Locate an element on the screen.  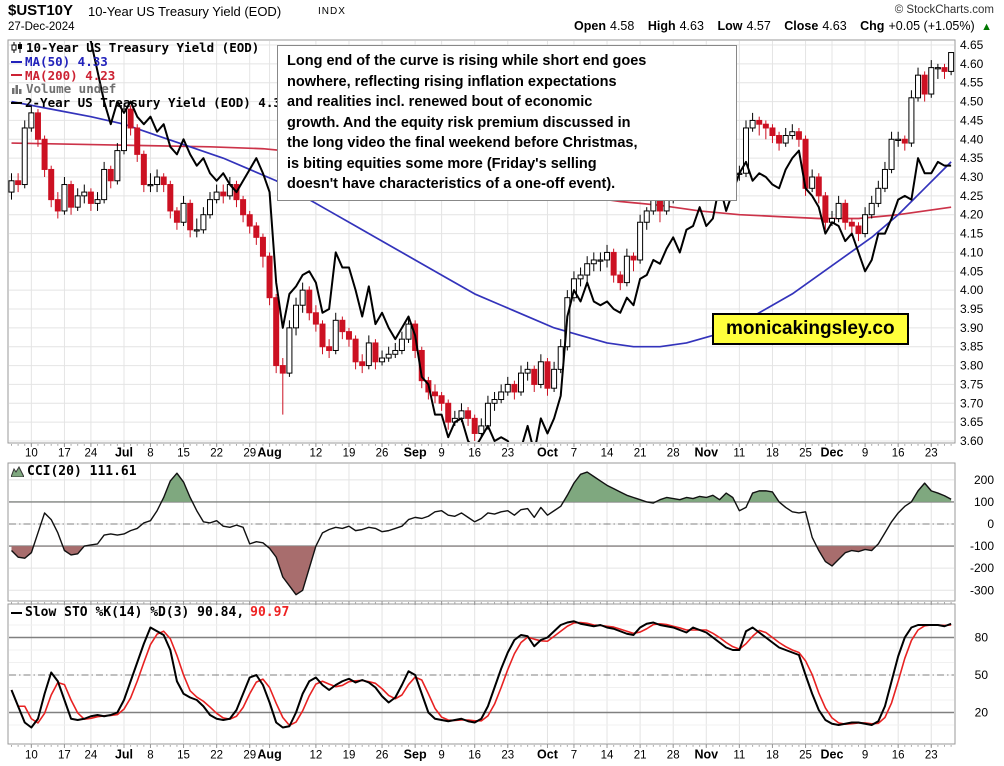
open-value: 4.58 is located at coordinates (622, 26).